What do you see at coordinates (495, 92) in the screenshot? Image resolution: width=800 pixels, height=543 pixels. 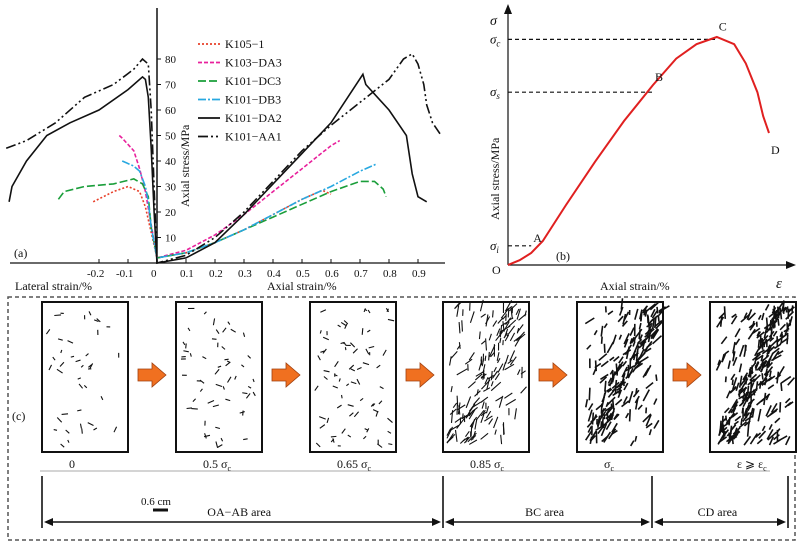 I see `panel-b-level-label: σs` at bounding box center [495, 92].